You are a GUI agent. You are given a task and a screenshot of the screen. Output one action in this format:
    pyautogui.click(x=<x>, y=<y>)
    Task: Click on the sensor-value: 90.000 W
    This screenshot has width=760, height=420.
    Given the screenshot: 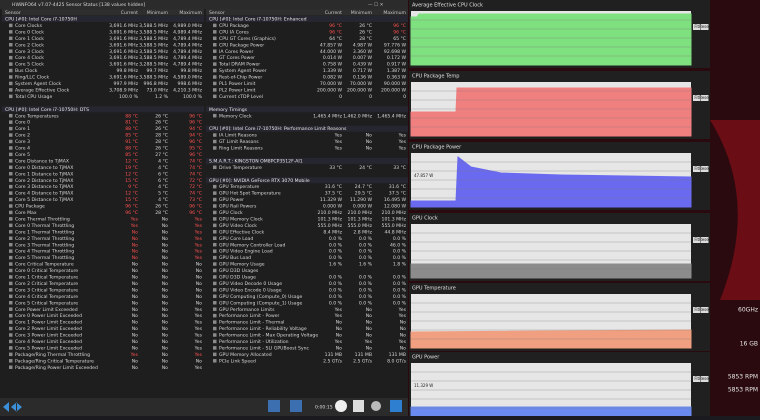 What is the action you would take?
    pyautogui.click(x=395, y=84)
    